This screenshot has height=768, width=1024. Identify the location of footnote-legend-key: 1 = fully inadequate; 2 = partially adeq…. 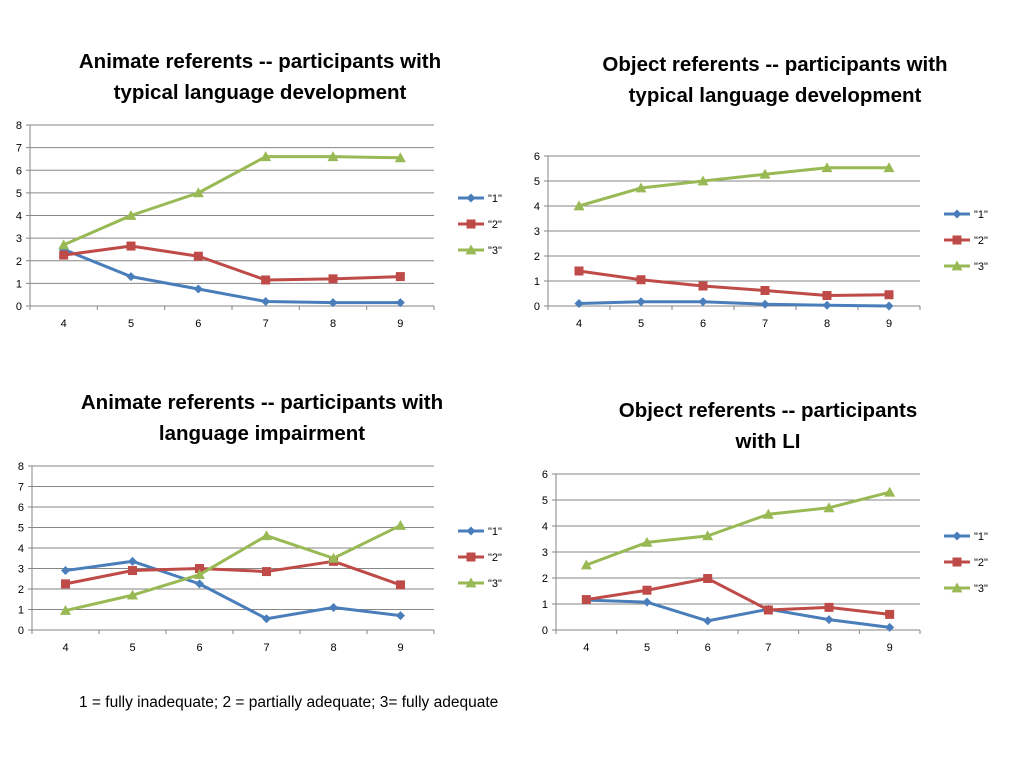
(289, 702).